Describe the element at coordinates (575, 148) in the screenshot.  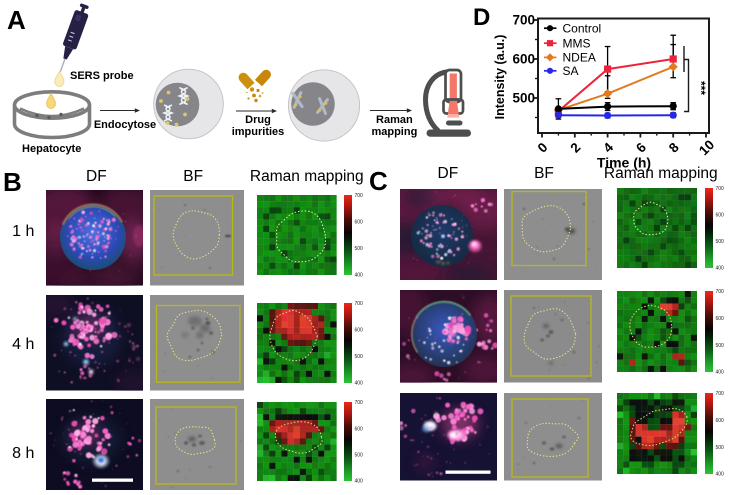
I see `svg-text: 2` at that location.